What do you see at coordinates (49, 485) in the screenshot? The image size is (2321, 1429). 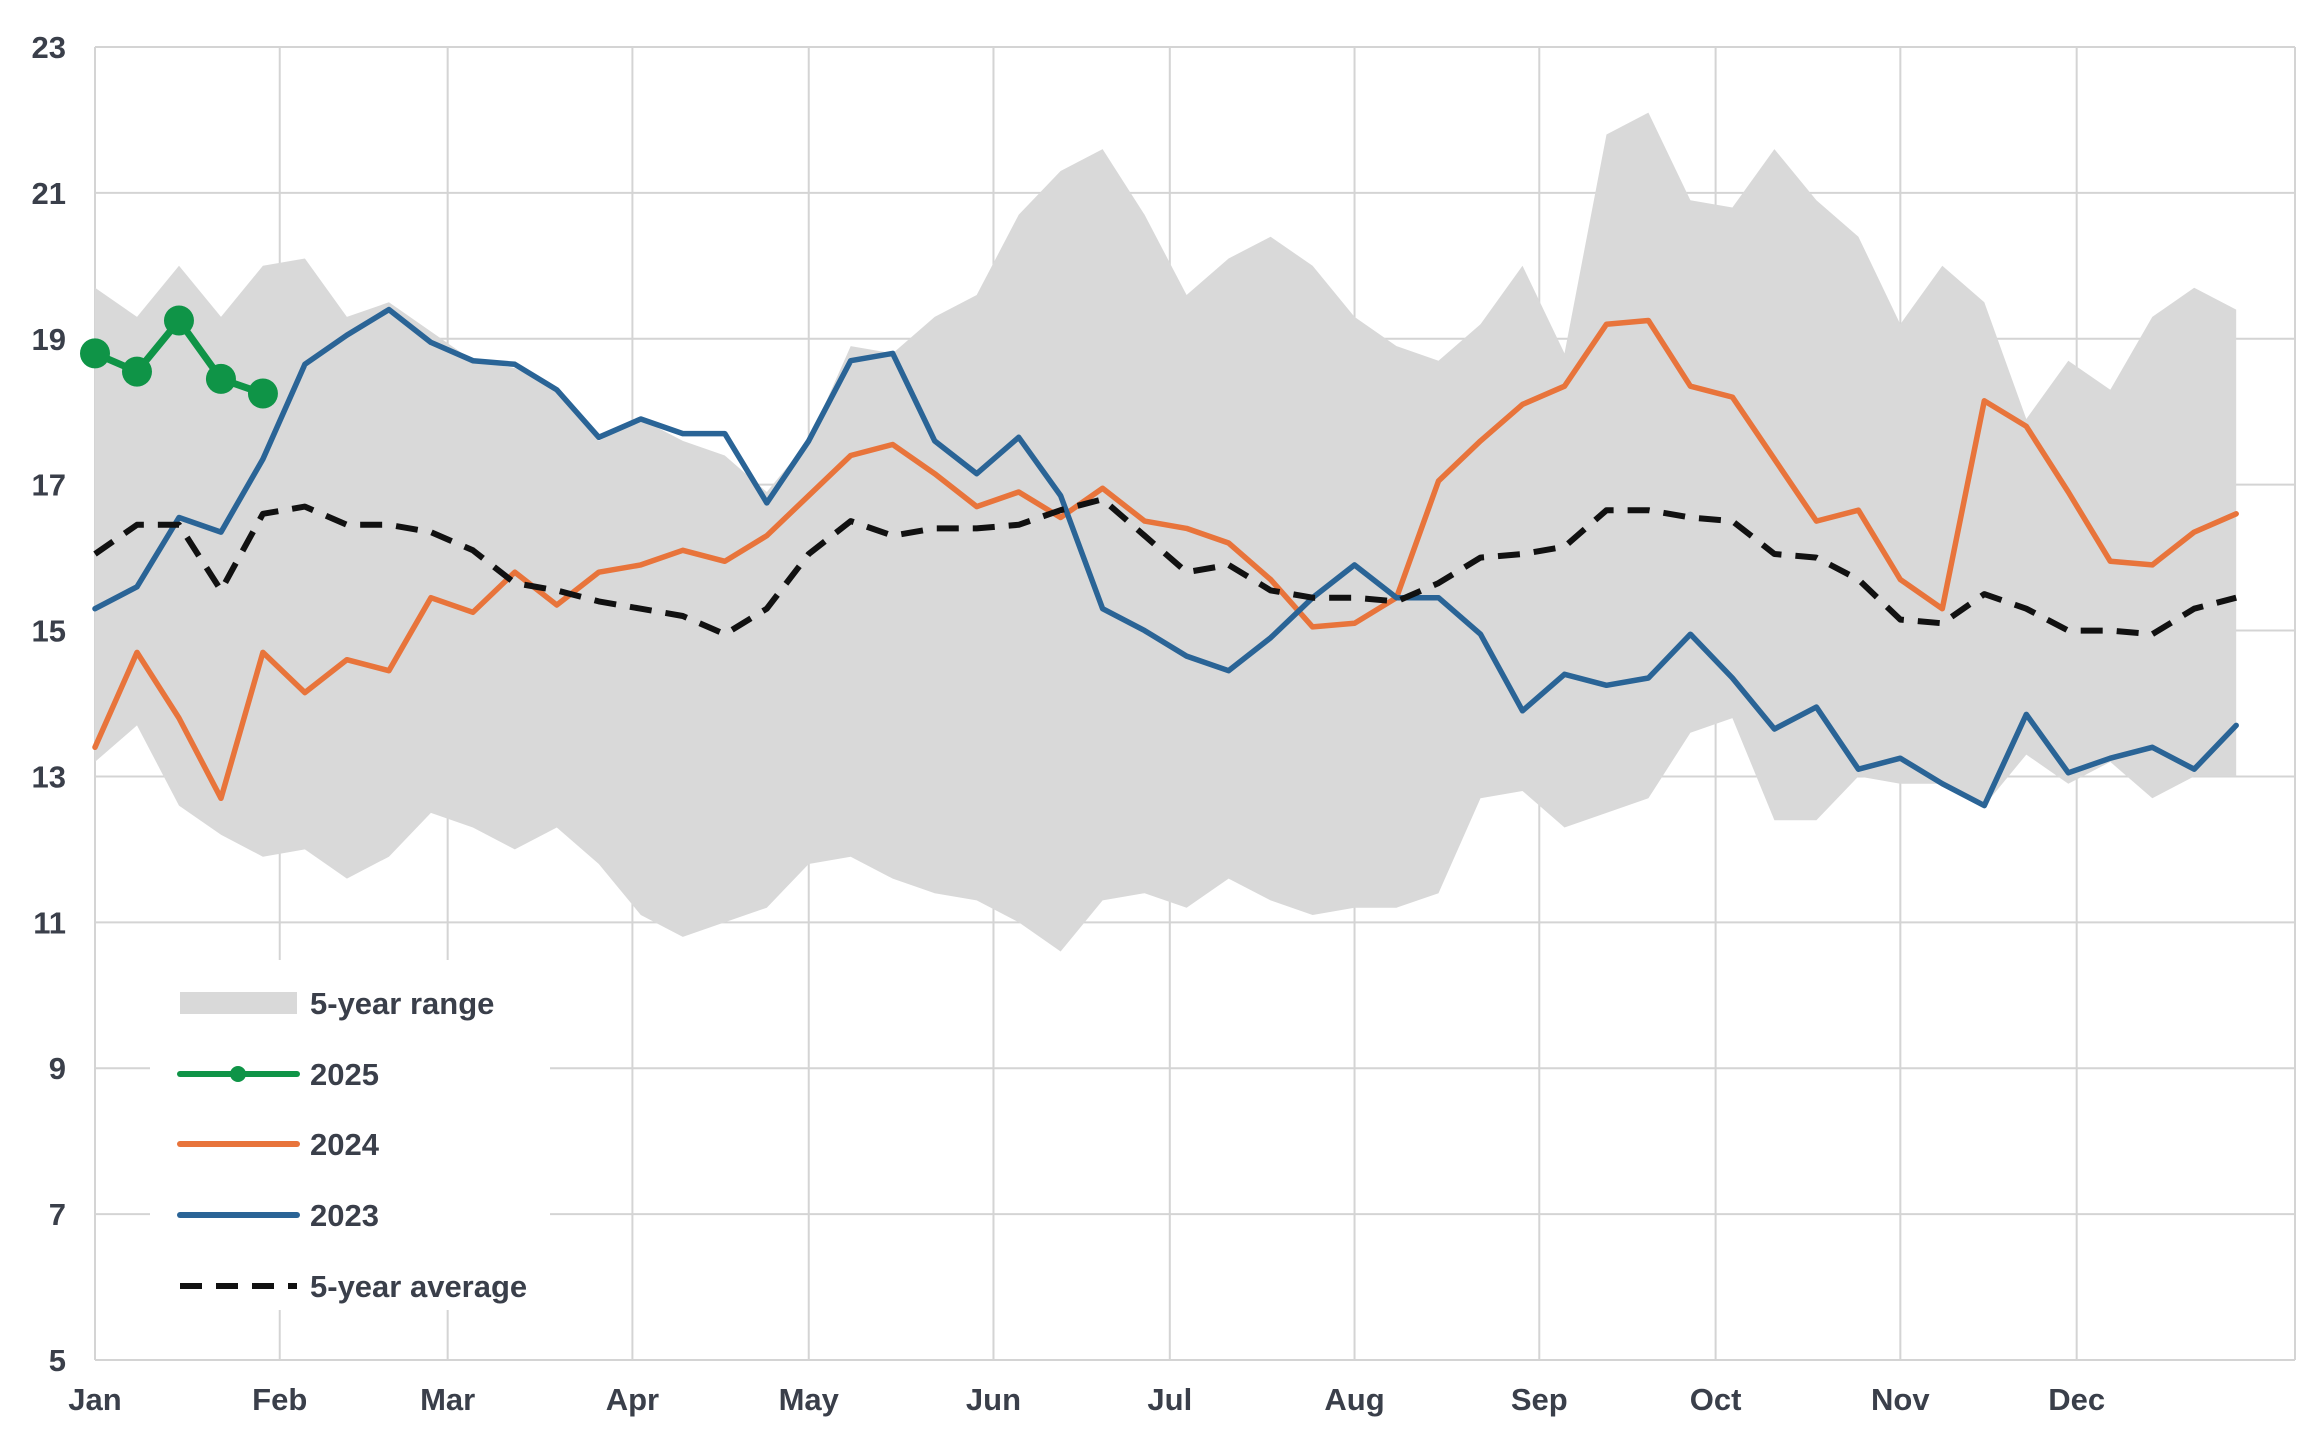 I see `y-tick-label: 17` at bounding box center [49, 485].